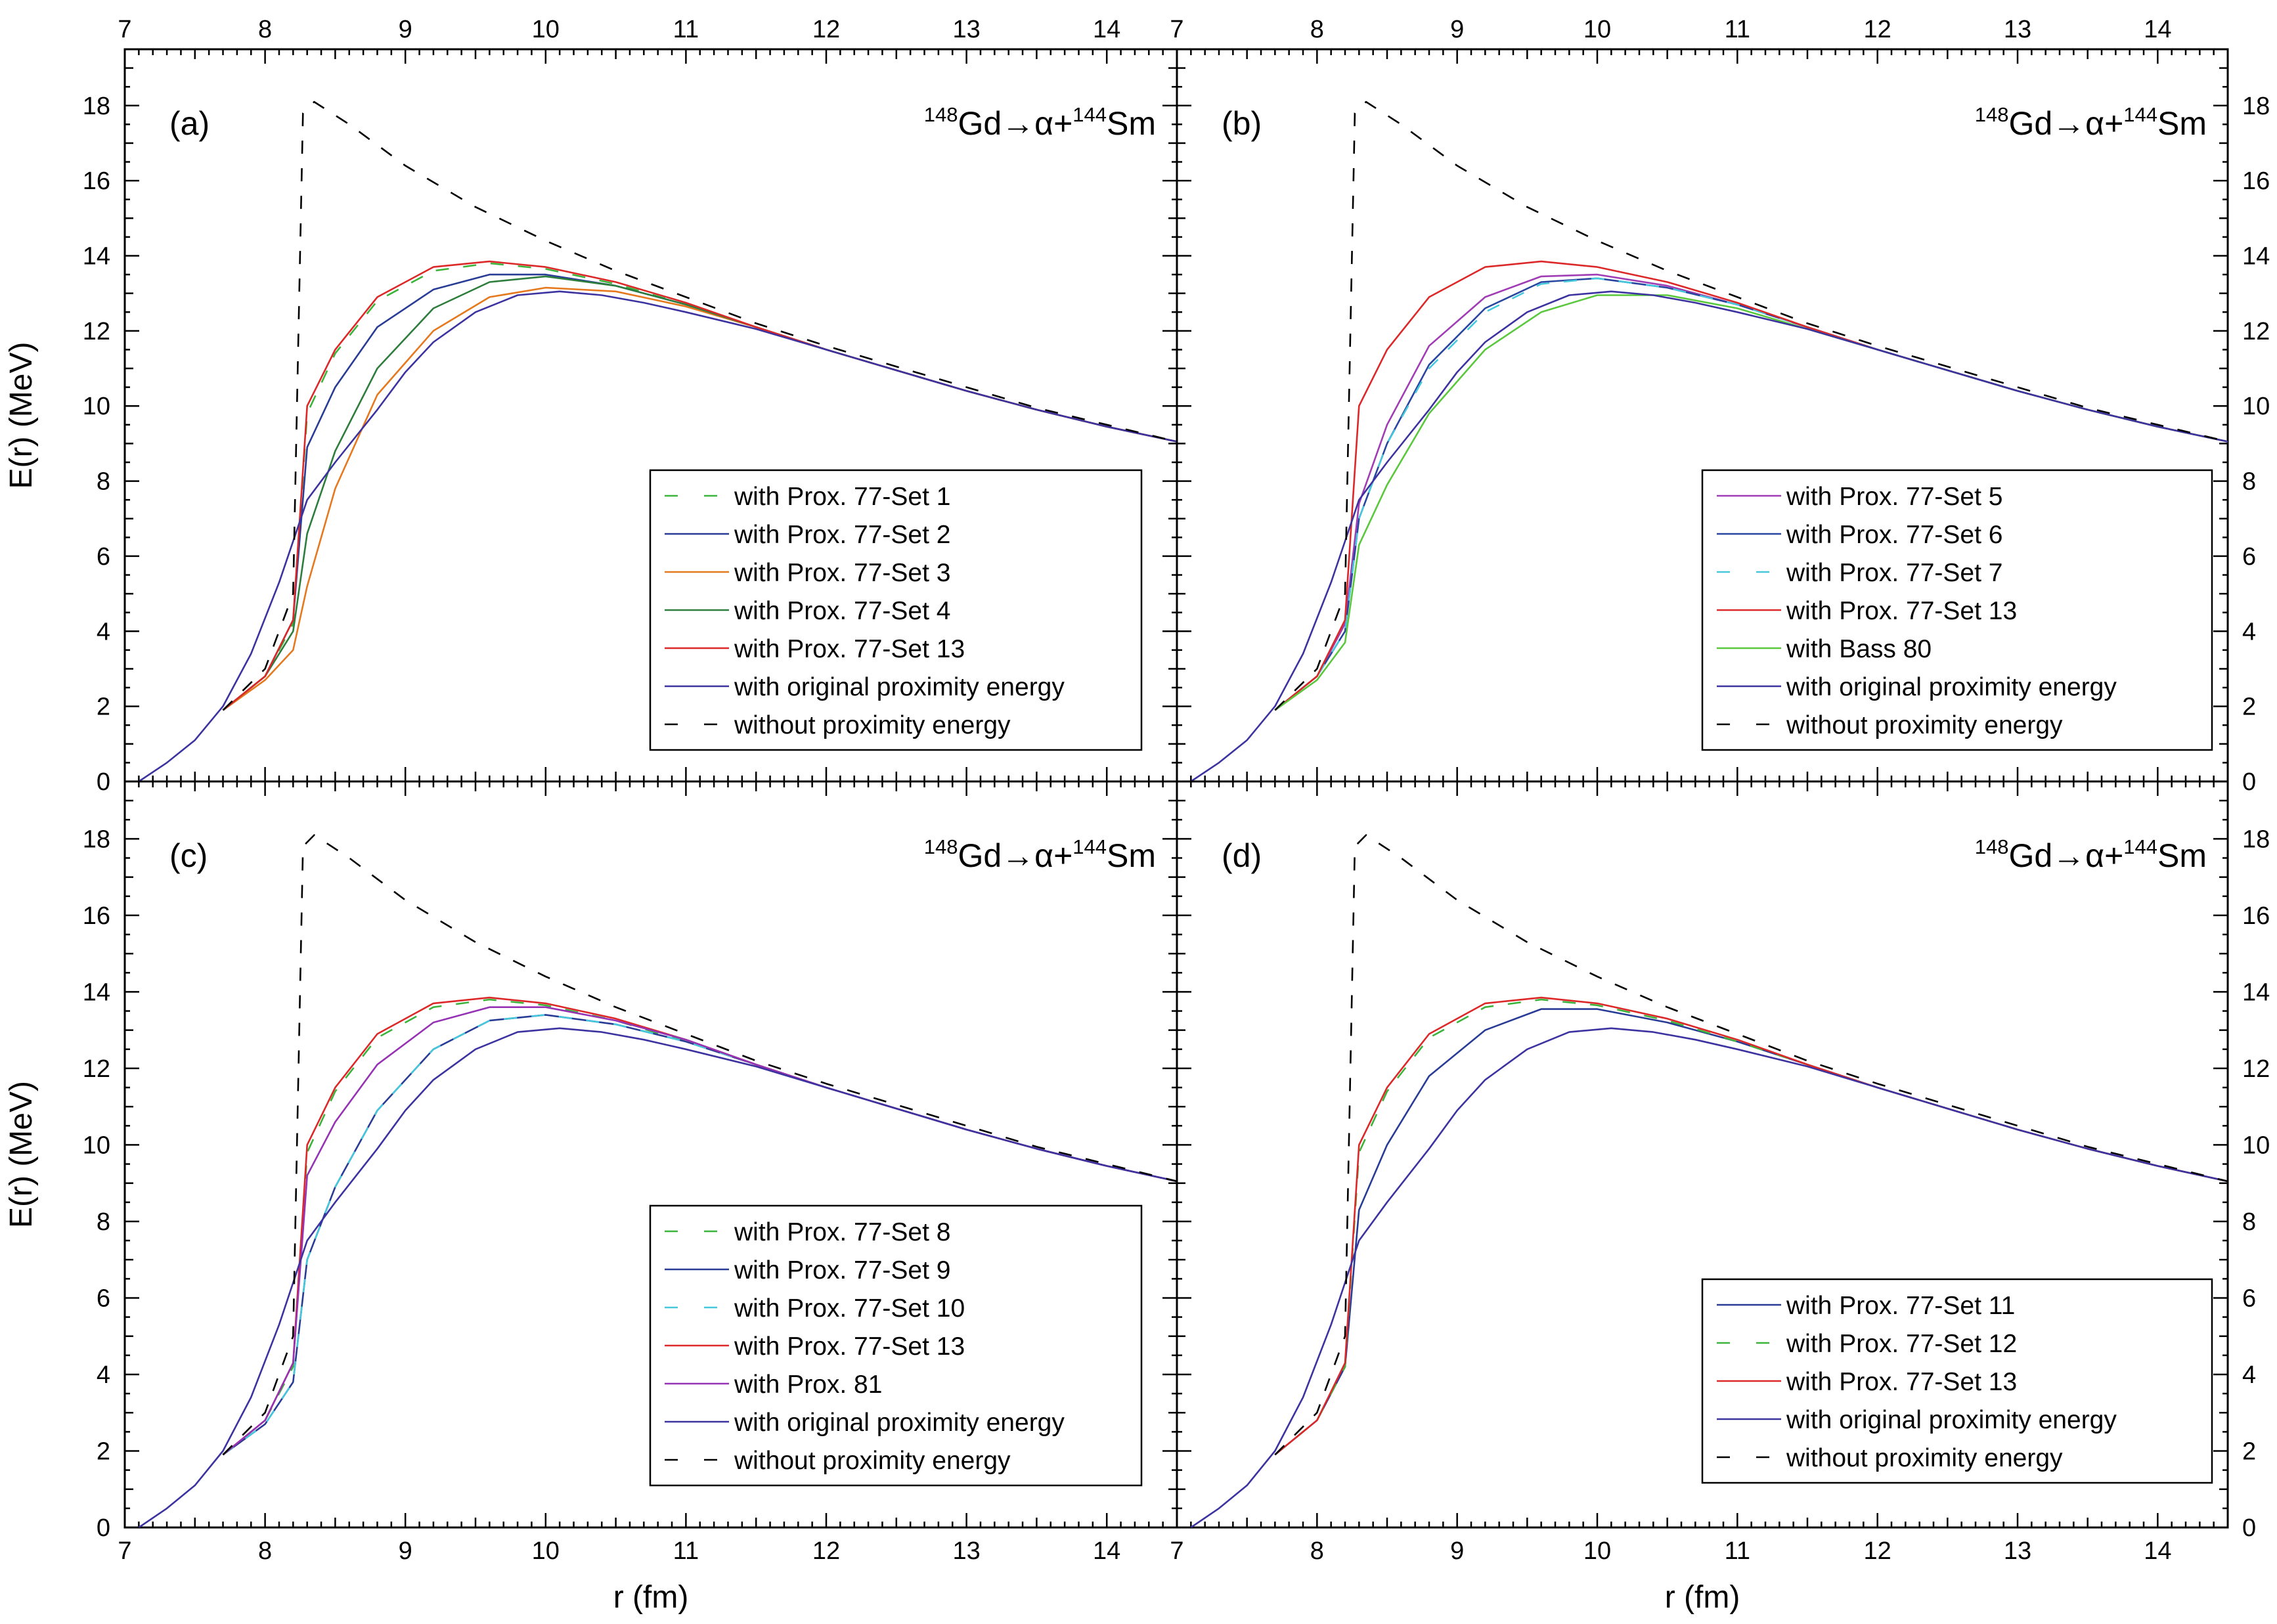 This screenshot has height=1624, width=2277. Describe the element at coordinates (1106, 1551) in the screenshot. I see `x-tick-label-bottom: 14` at that location.